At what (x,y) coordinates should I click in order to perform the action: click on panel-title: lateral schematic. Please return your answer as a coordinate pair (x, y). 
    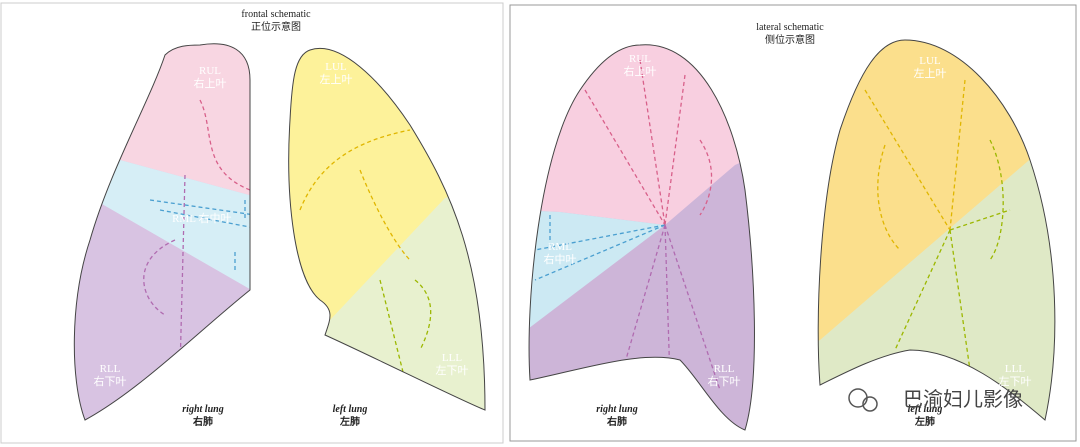
    Looking at the image, I should click on (790, 27).